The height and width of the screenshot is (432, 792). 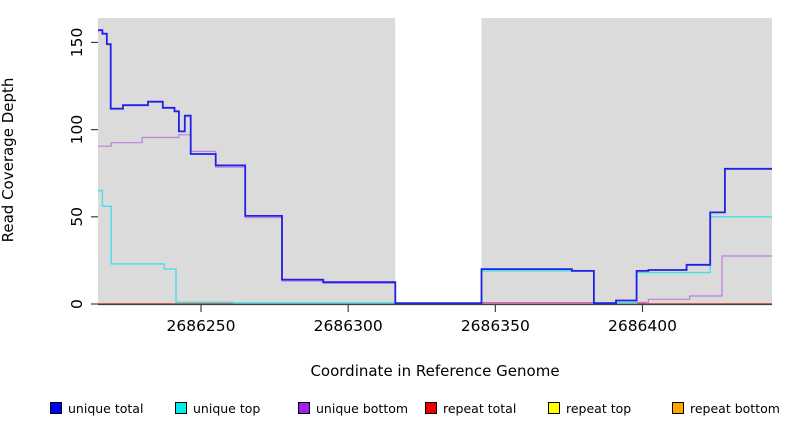 I want to click on legend-swatch-unique-top, so click(x=181, y=408).